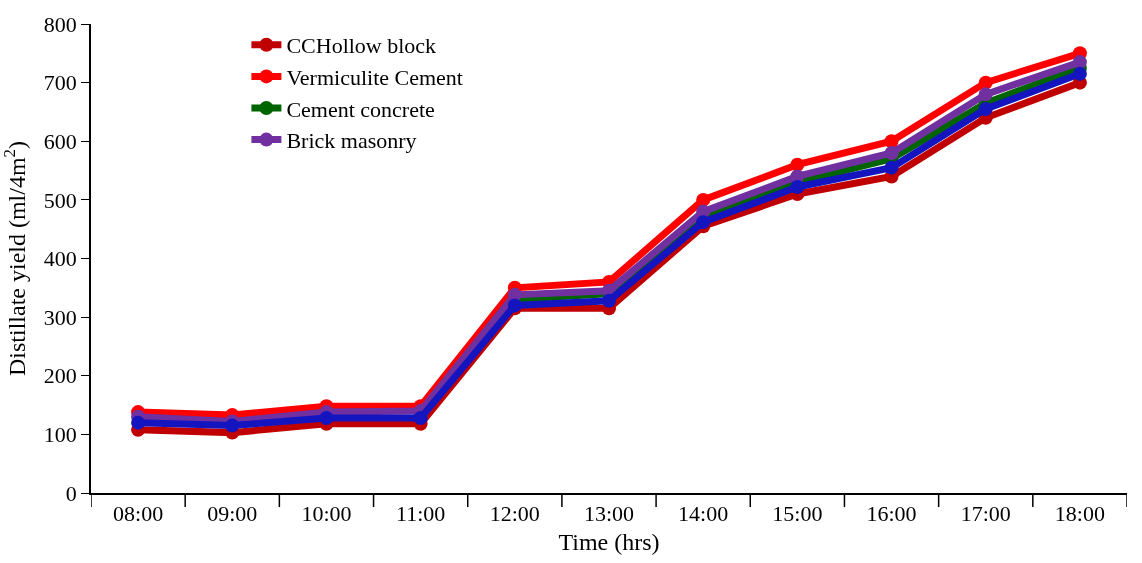  Describe the element at coordinates (326, 514) in the screenshot. I see `x-tick-label: 10:00` at that location.